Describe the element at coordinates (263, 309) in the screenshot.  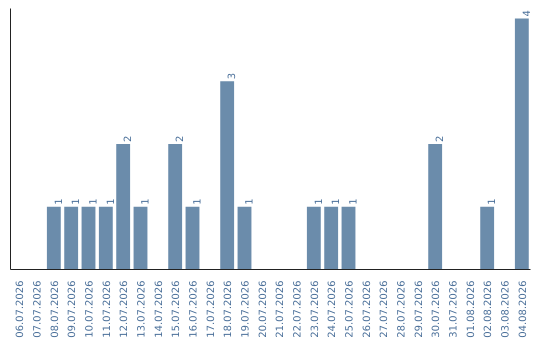
I see `x-tick-label: 20.07.2026` at that location.